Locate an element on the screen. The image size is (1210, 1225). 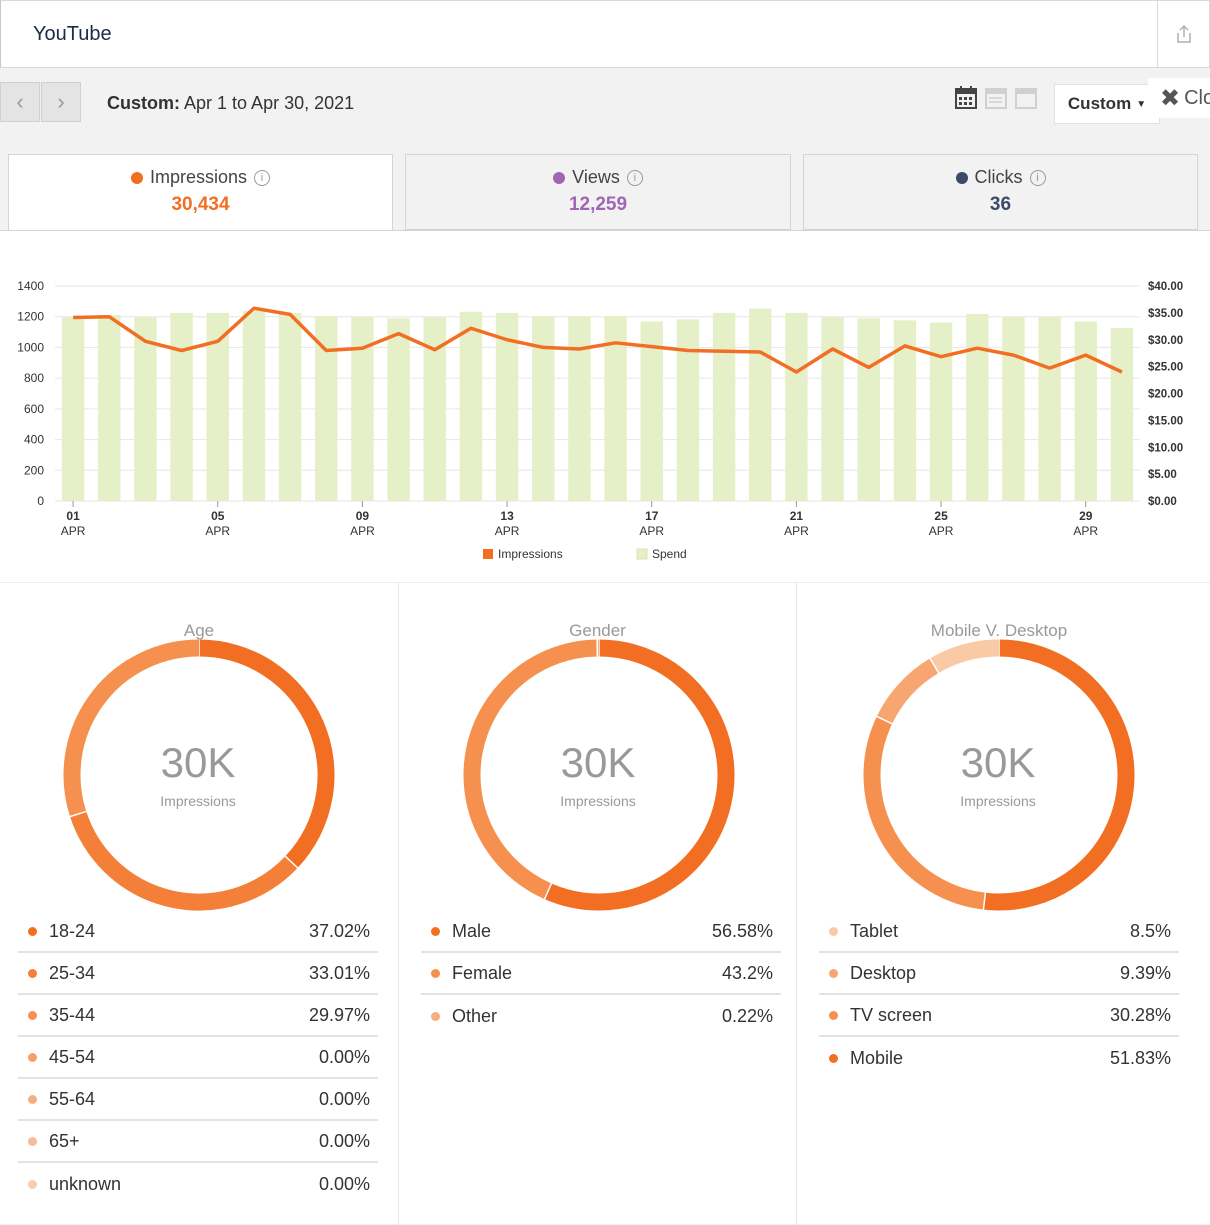
legend-value: 37.02% is located at coordinates (339, 931).